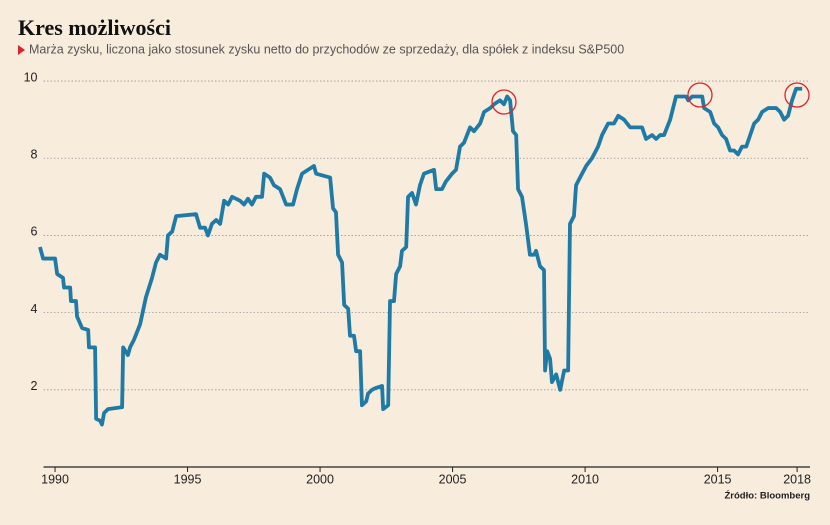 The width and height of the screenshot is (830, 525). I want to click on y-tick-label: 4, so click(34, 309).